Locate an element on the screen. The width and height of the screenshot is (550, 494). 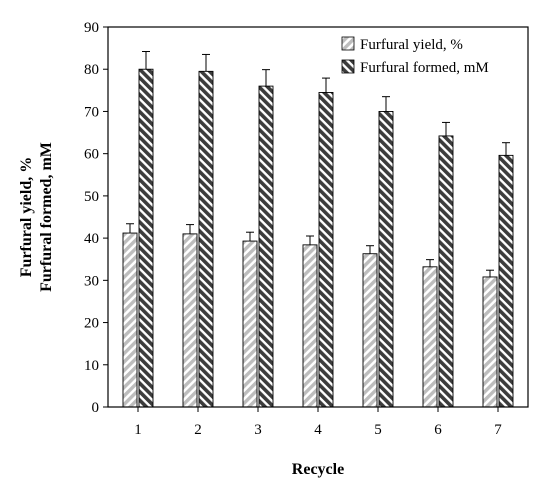
y-tick-label: 40 is located at coordinates (91, 239).